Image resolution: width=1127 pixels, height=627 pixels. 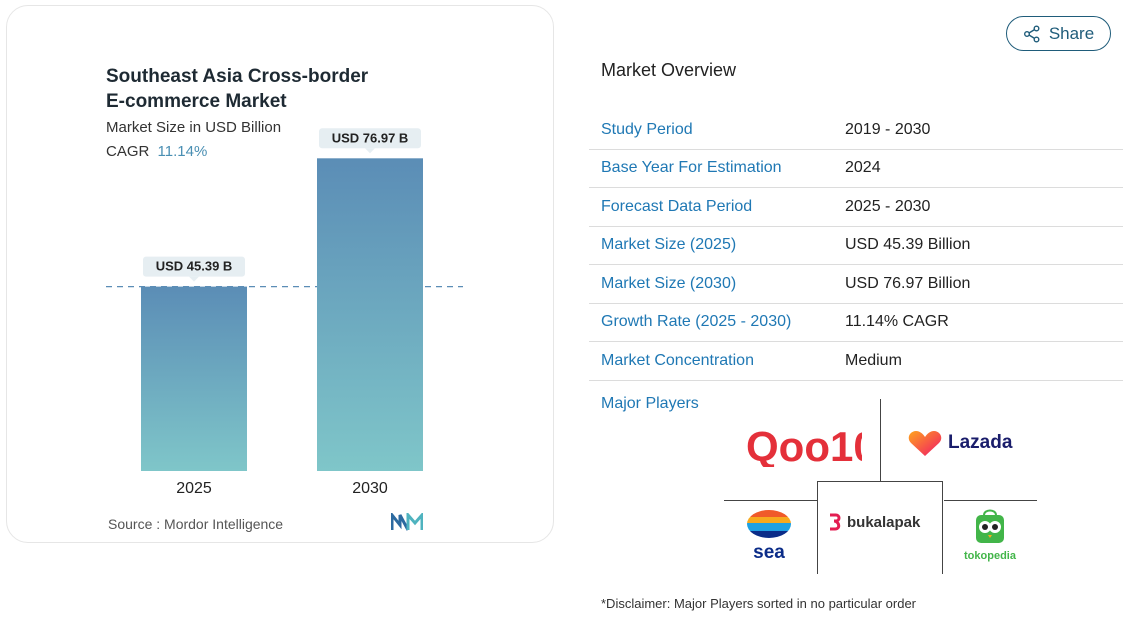 What do you see at coordinates (978, 207) in the screenshot?
I see `row-value: 2025 - 2030` at bounding box center [978, 207].